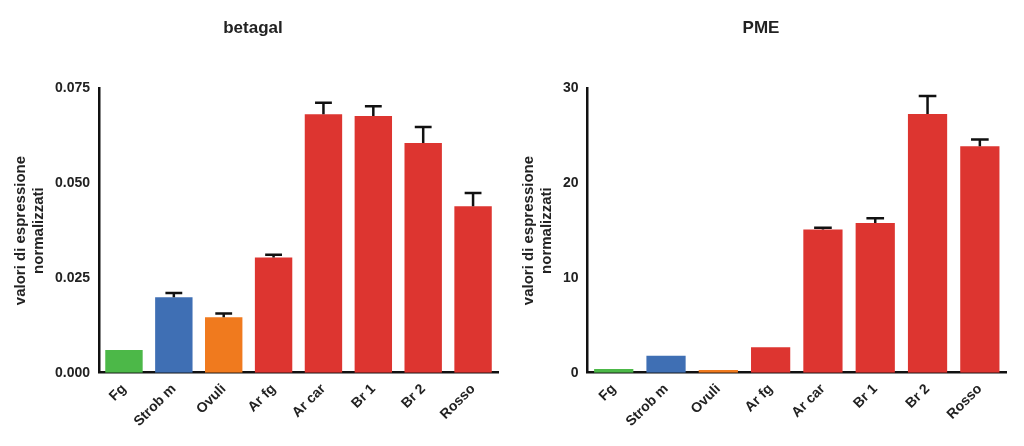 The height and width of the screenshot is (446, 1024). I want to click on y-tick-label: 10, so click(570, 276).